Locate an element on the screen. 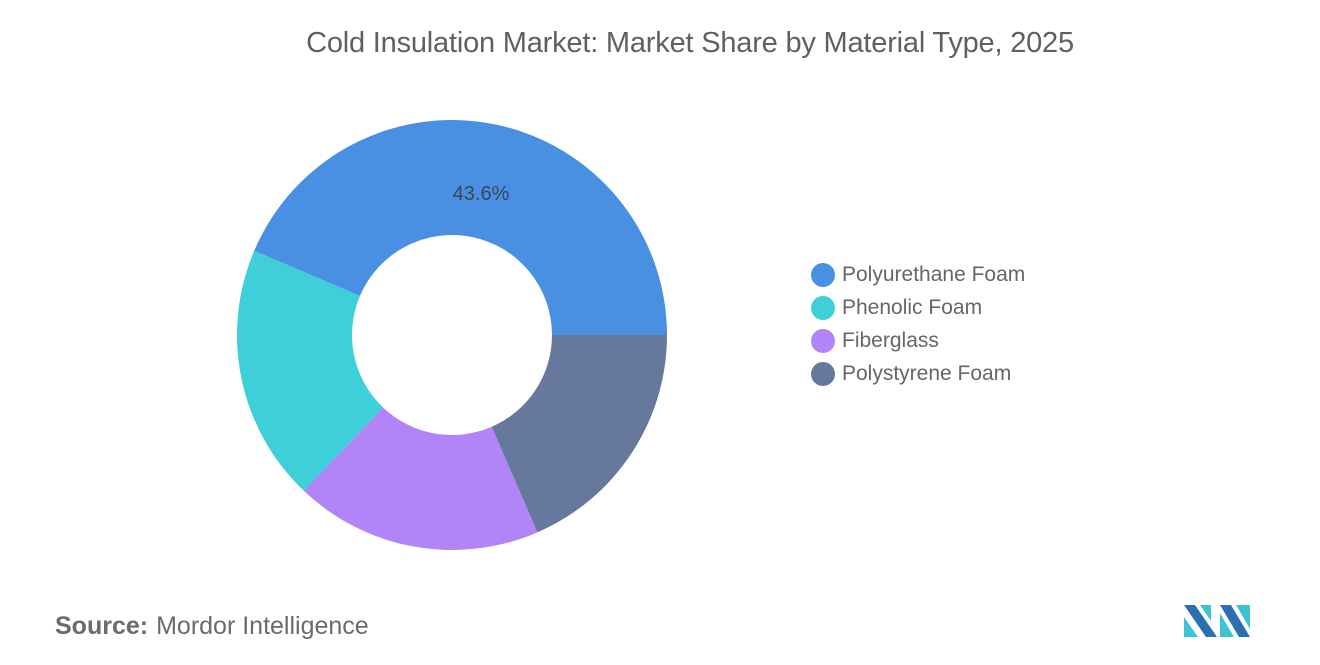  legend-label: Polystyrene Foam is located at coordinates (927, 373).